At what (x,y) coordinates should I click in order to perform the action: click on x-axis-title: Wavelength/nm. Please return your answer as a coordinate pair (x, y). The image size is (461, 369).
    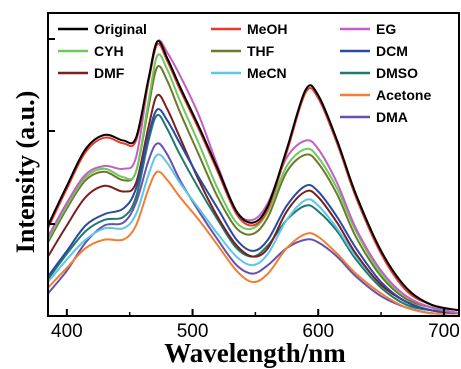
    Looking at the image, I should click on (255, 353).